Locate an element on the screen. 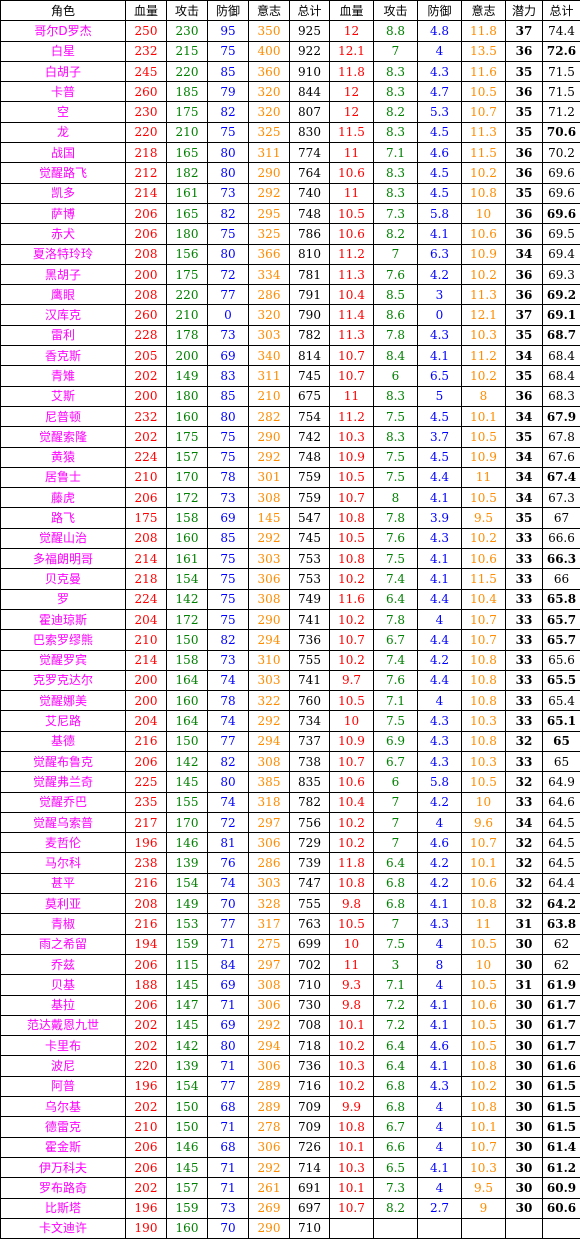  attack-growth: 8.6 is located at coordinates (396, 315).